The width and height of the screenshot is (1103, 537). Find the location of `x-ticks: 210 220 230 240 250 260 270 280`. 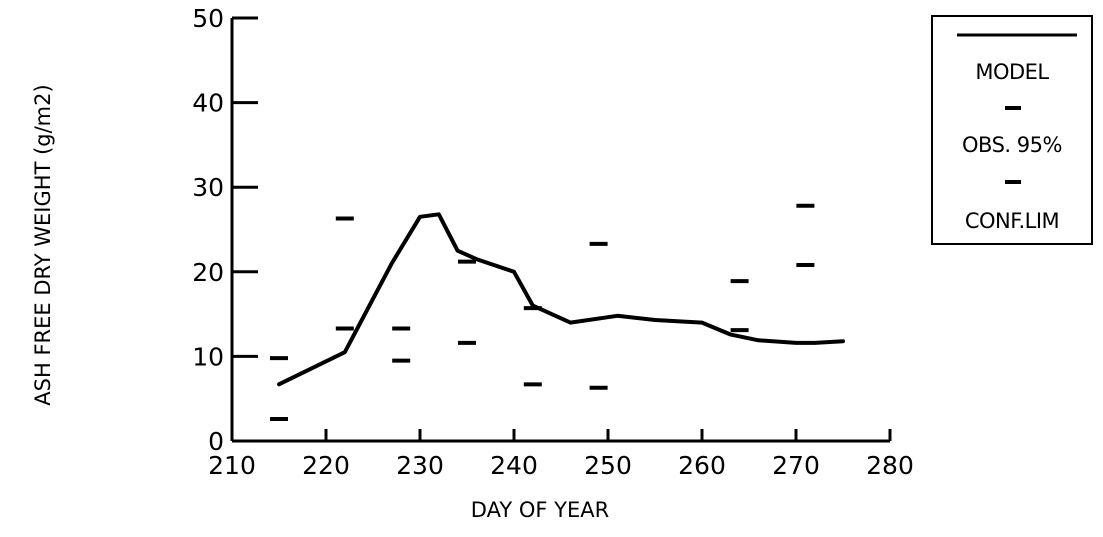

x-ticks: 210 220 230 240 250 260 270 280 is located at coordinates (561, 454).